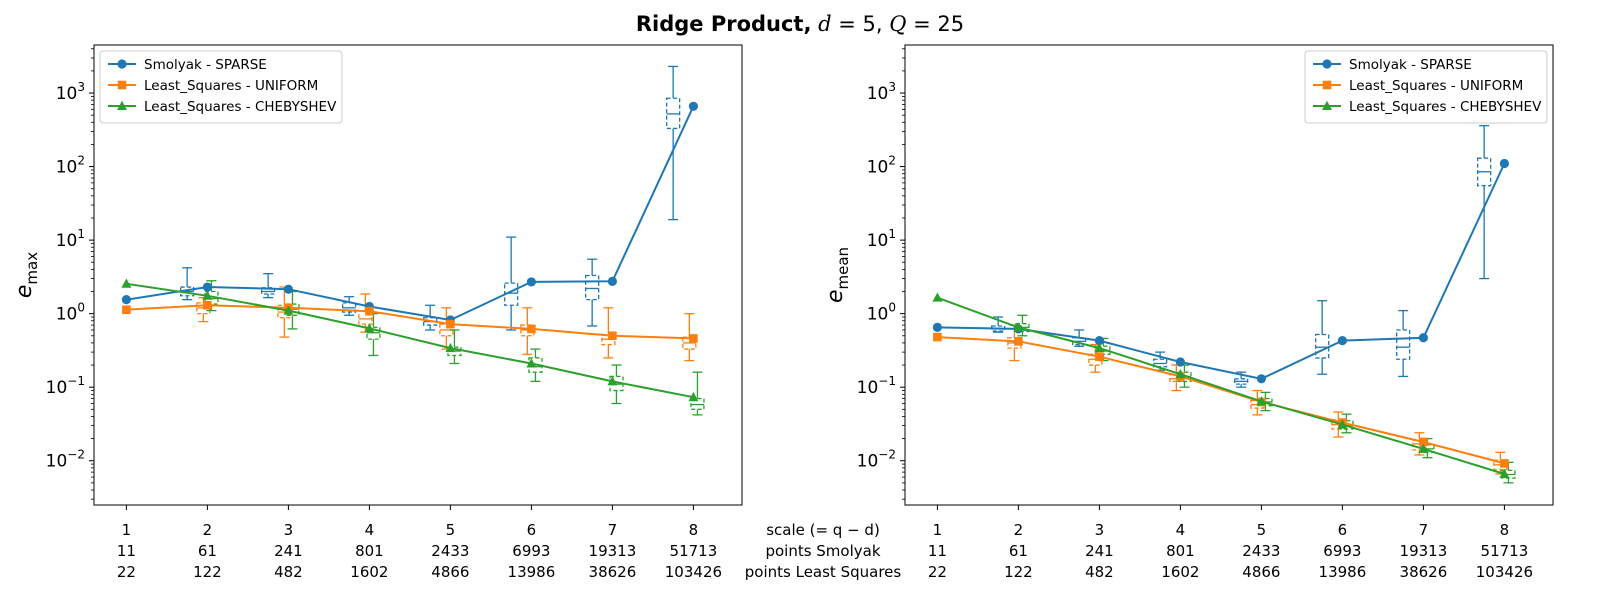 This screenshot has height=600, width=1600. What do you see at coordinates (881, 92) in the screenshot?
I see `y-tick-label: 10³` at bounding box center [881, 92].